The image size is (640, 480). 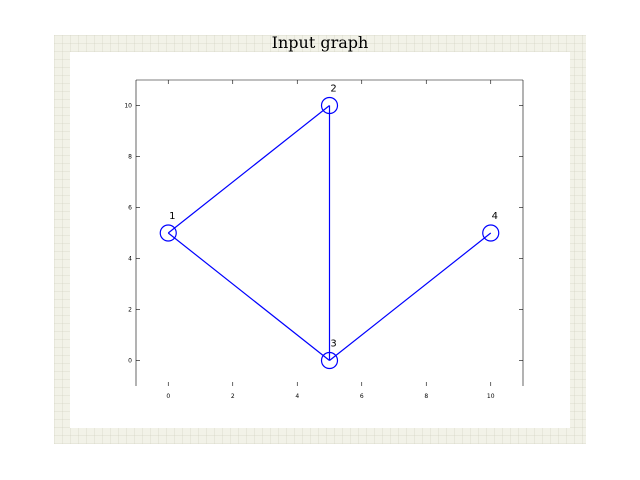 What do you see at coordinates (362, 396) in the screenshot?
I see `x-tick-label: 6` at bounding box center [362, 396].